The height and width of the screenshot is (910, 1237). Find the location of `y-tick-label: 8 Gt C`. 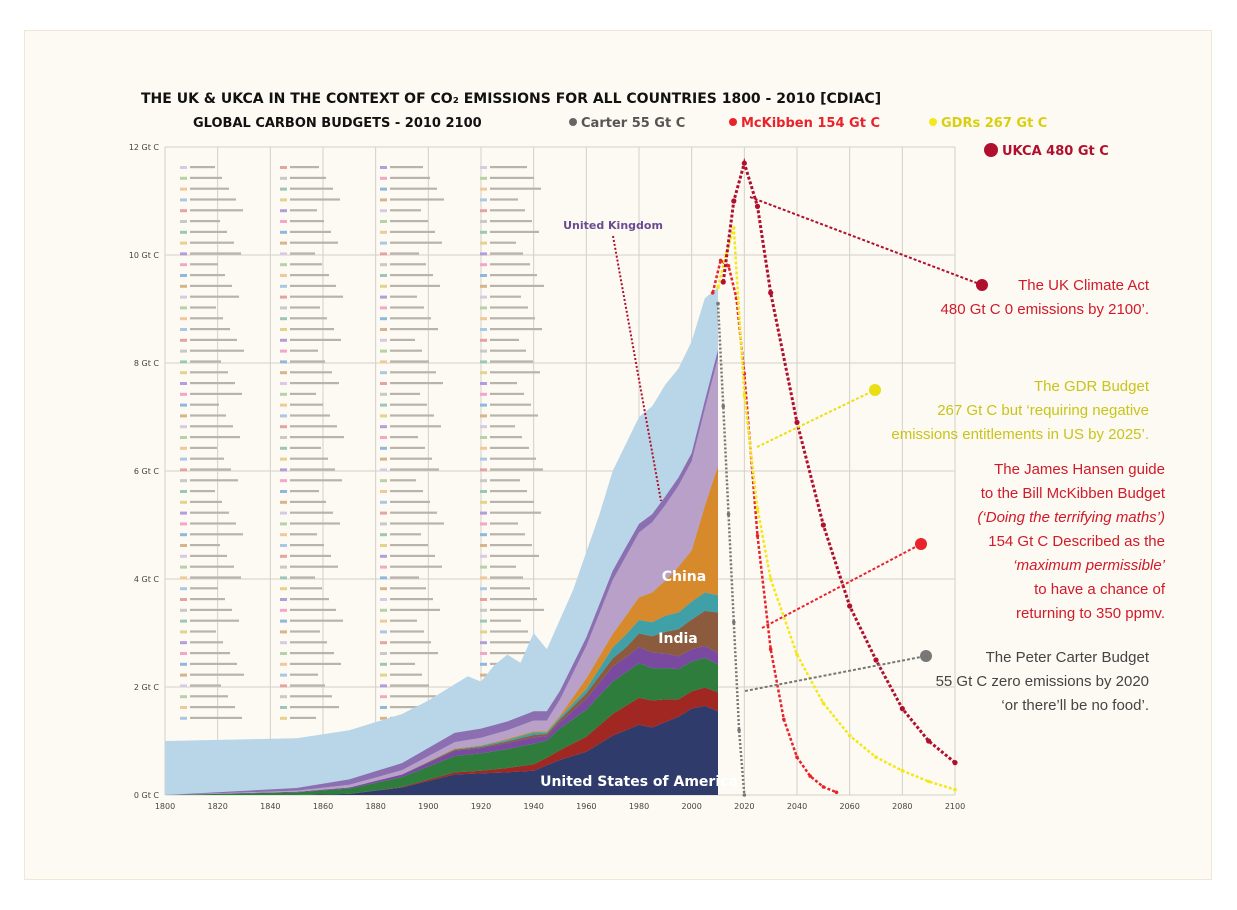

y-tick-label: 8 Gt C is located at coordinates (147, 363).